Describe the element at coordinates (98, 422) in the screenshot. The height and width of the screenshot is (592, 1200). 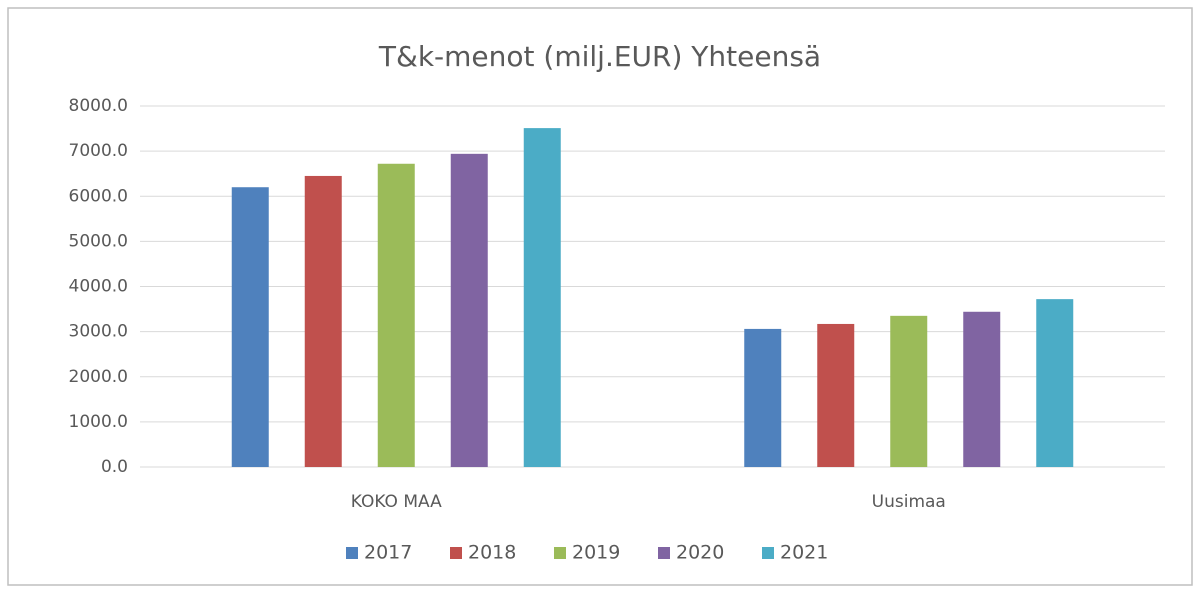
I see `y-tick-label: 1000.0` at that location.